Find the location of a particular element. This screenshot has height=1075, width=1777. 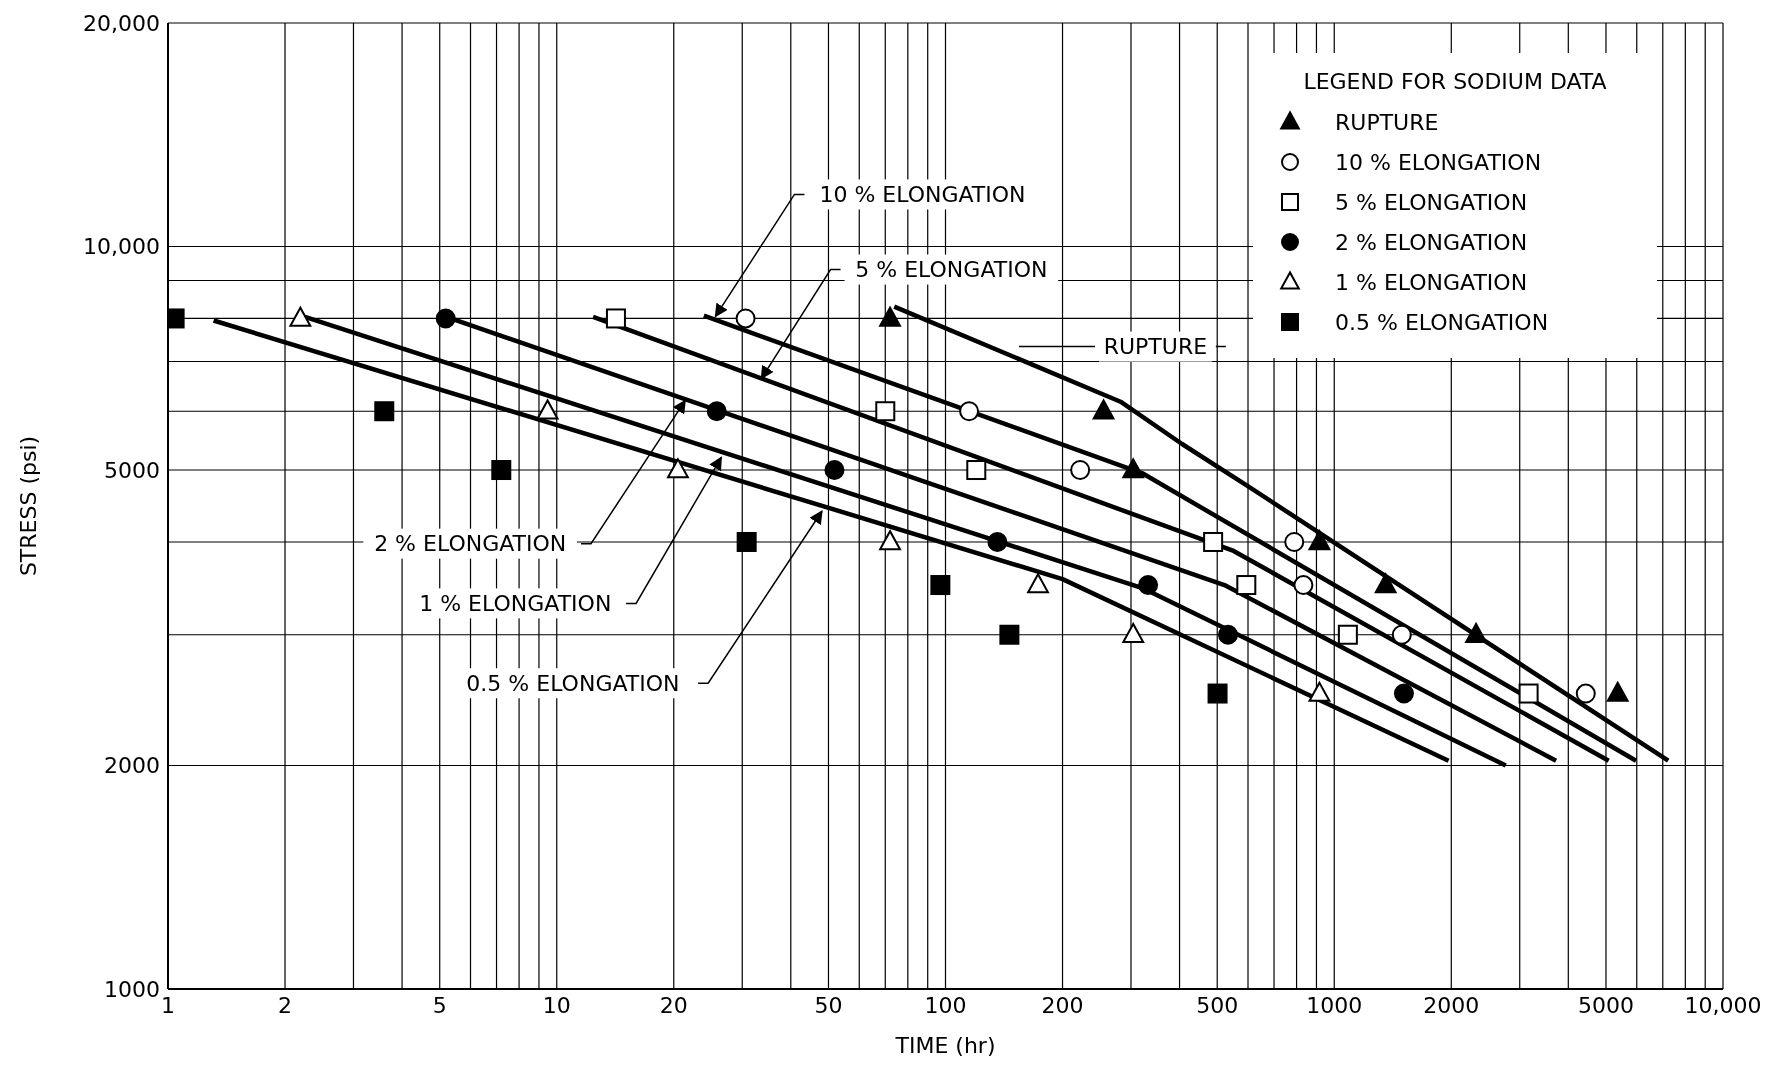

y-tick-label: 1000 is located at coordinates (132, 989).